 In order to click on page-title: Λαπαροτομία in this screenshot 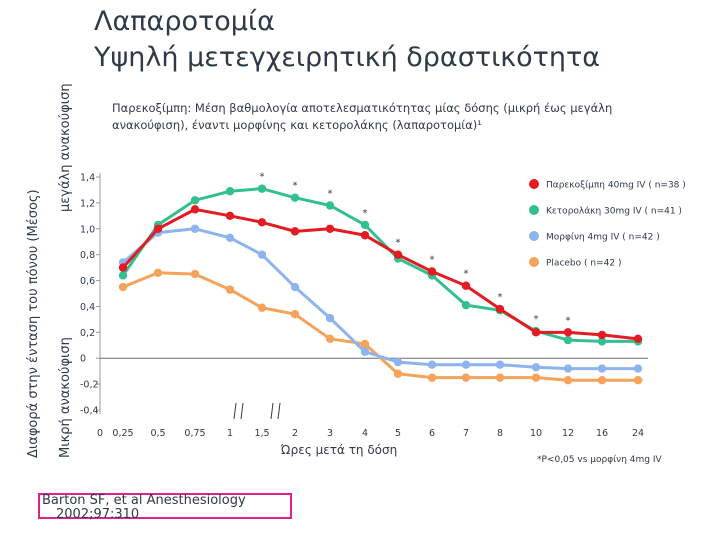, I will do `click(184, 21)`.